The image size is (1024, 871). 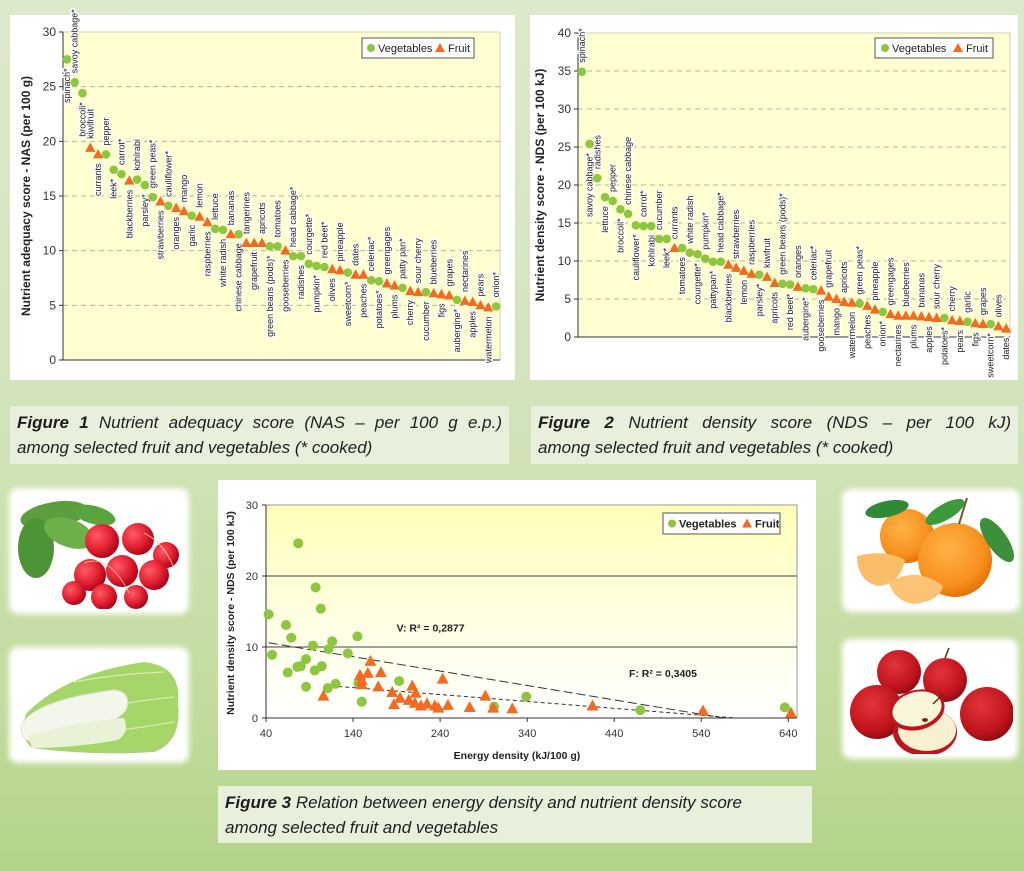 What do you see at coordinates (931, 550) in the screenshot?
I see `tangerines-photo` at bounding box center [931, 550].